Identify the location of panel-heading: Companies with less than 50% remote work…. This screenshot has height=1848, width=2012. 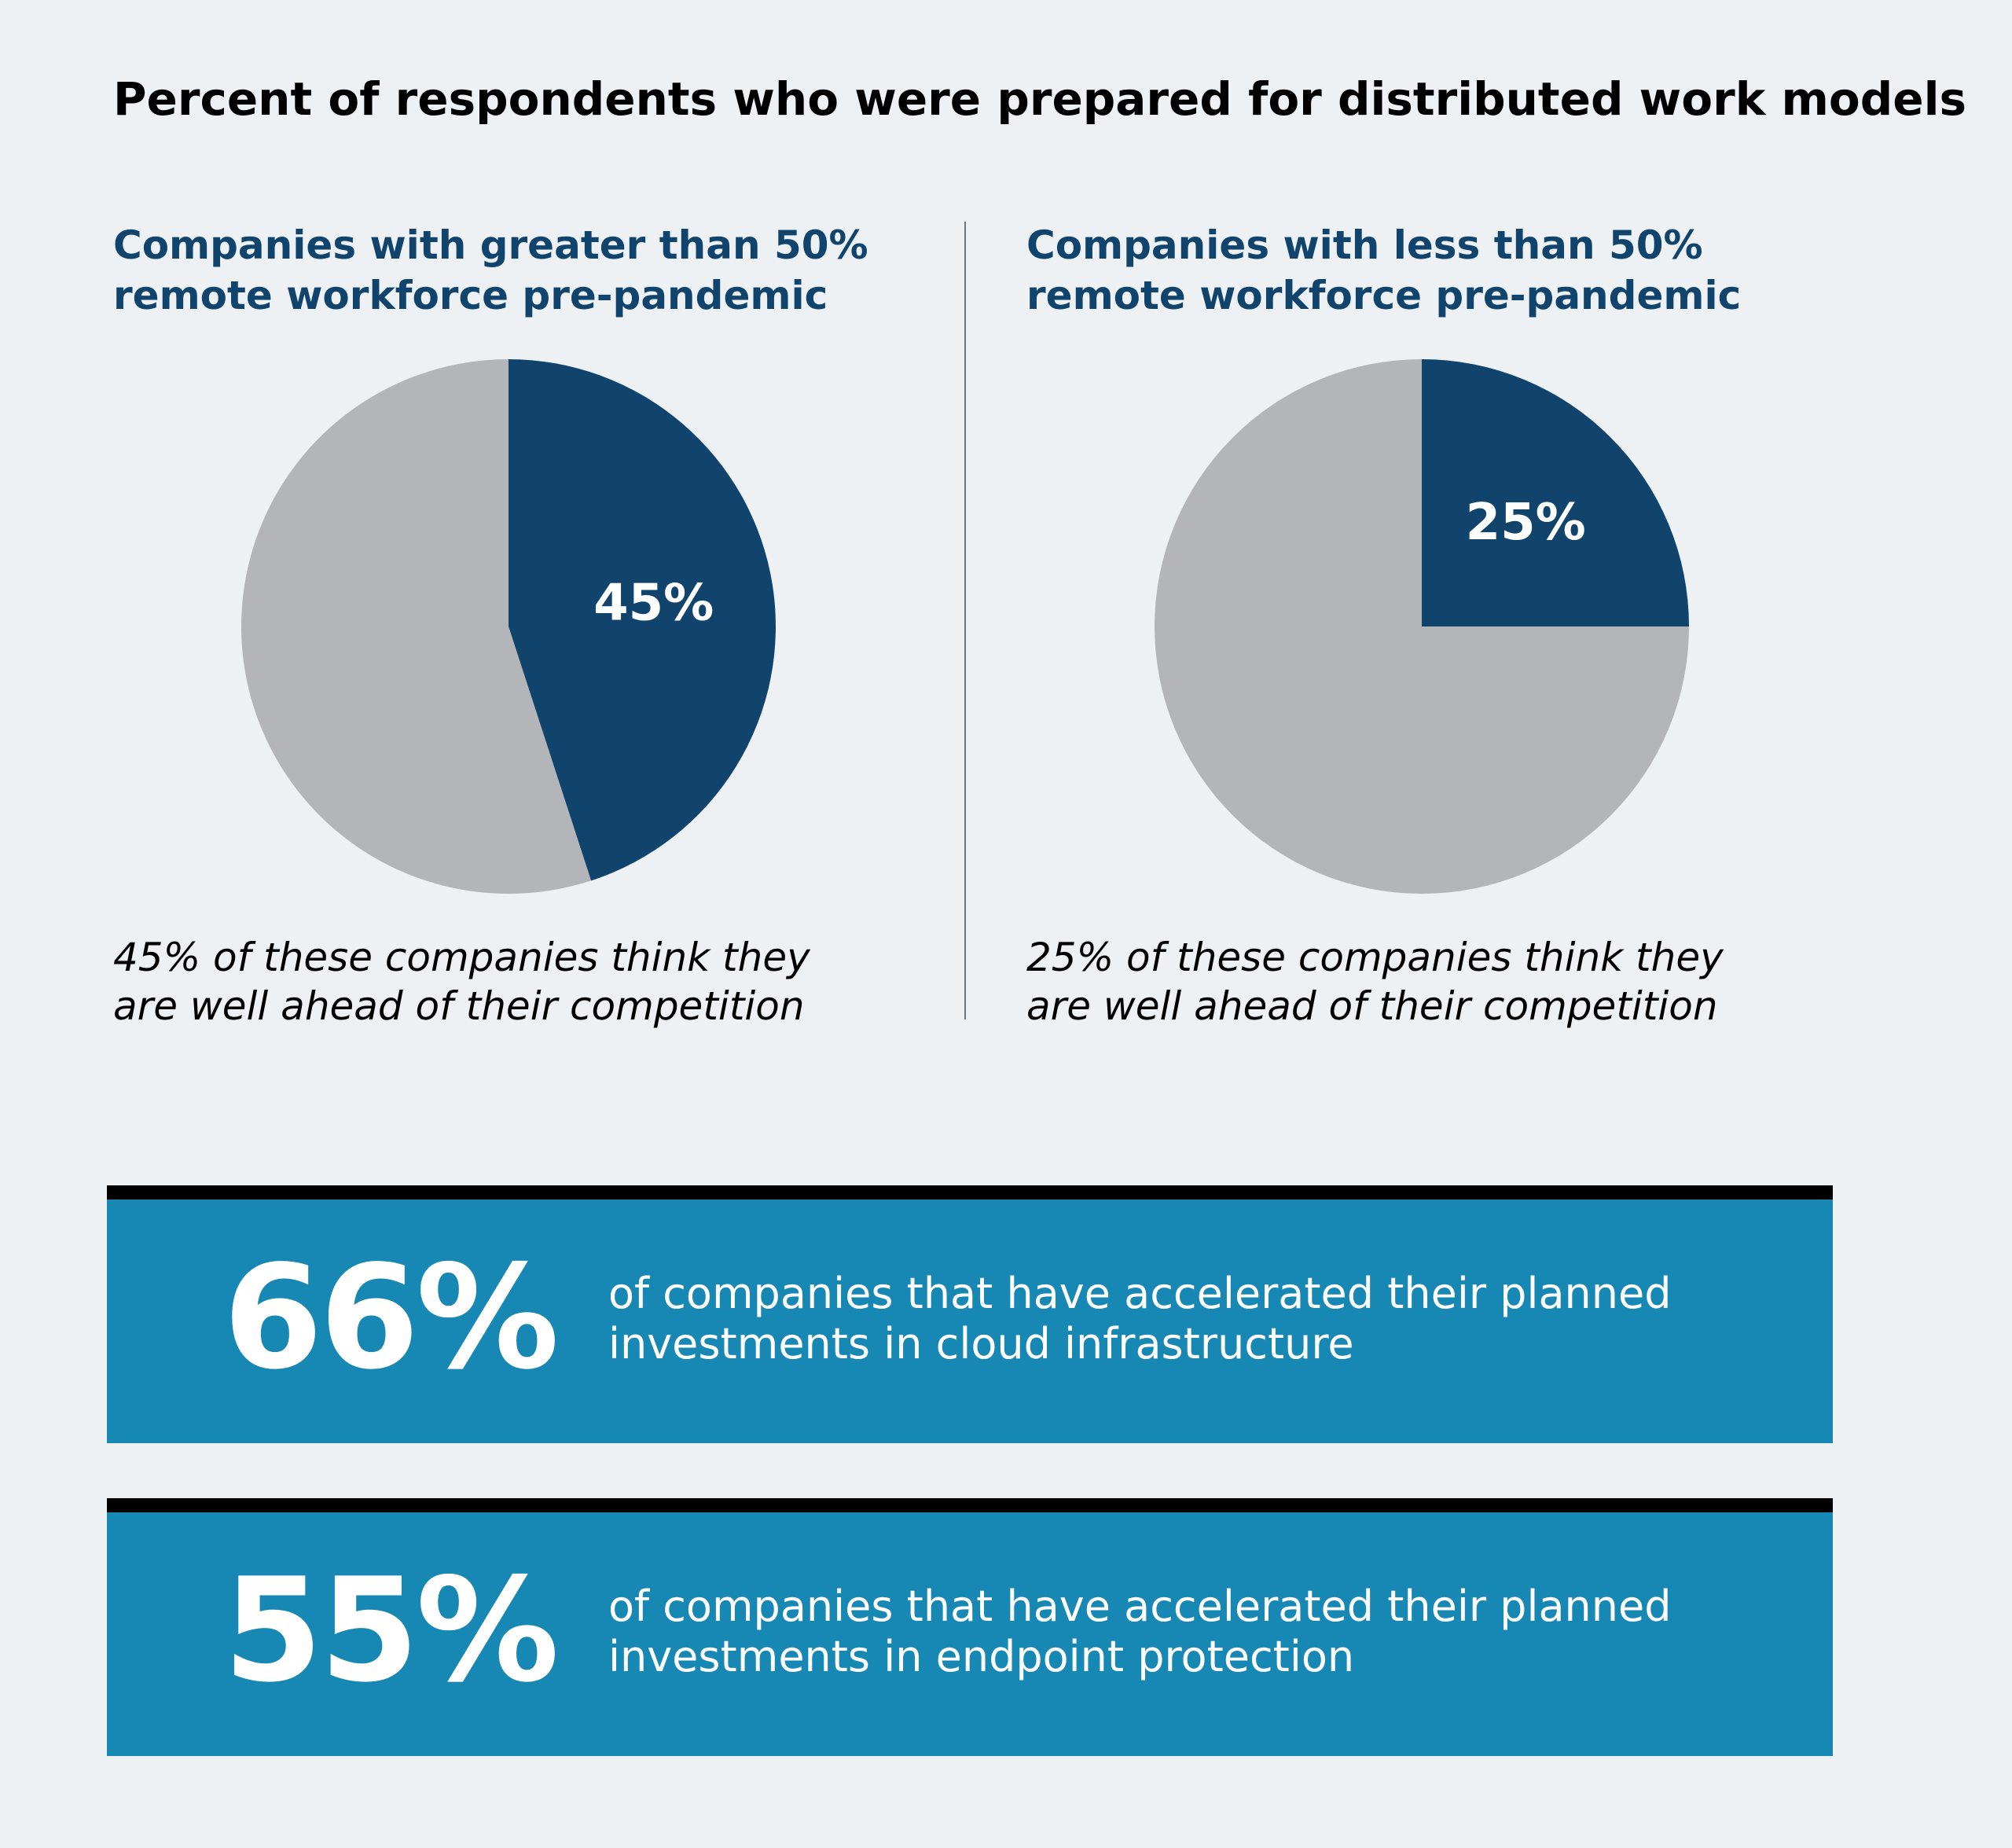
(1439, 270).